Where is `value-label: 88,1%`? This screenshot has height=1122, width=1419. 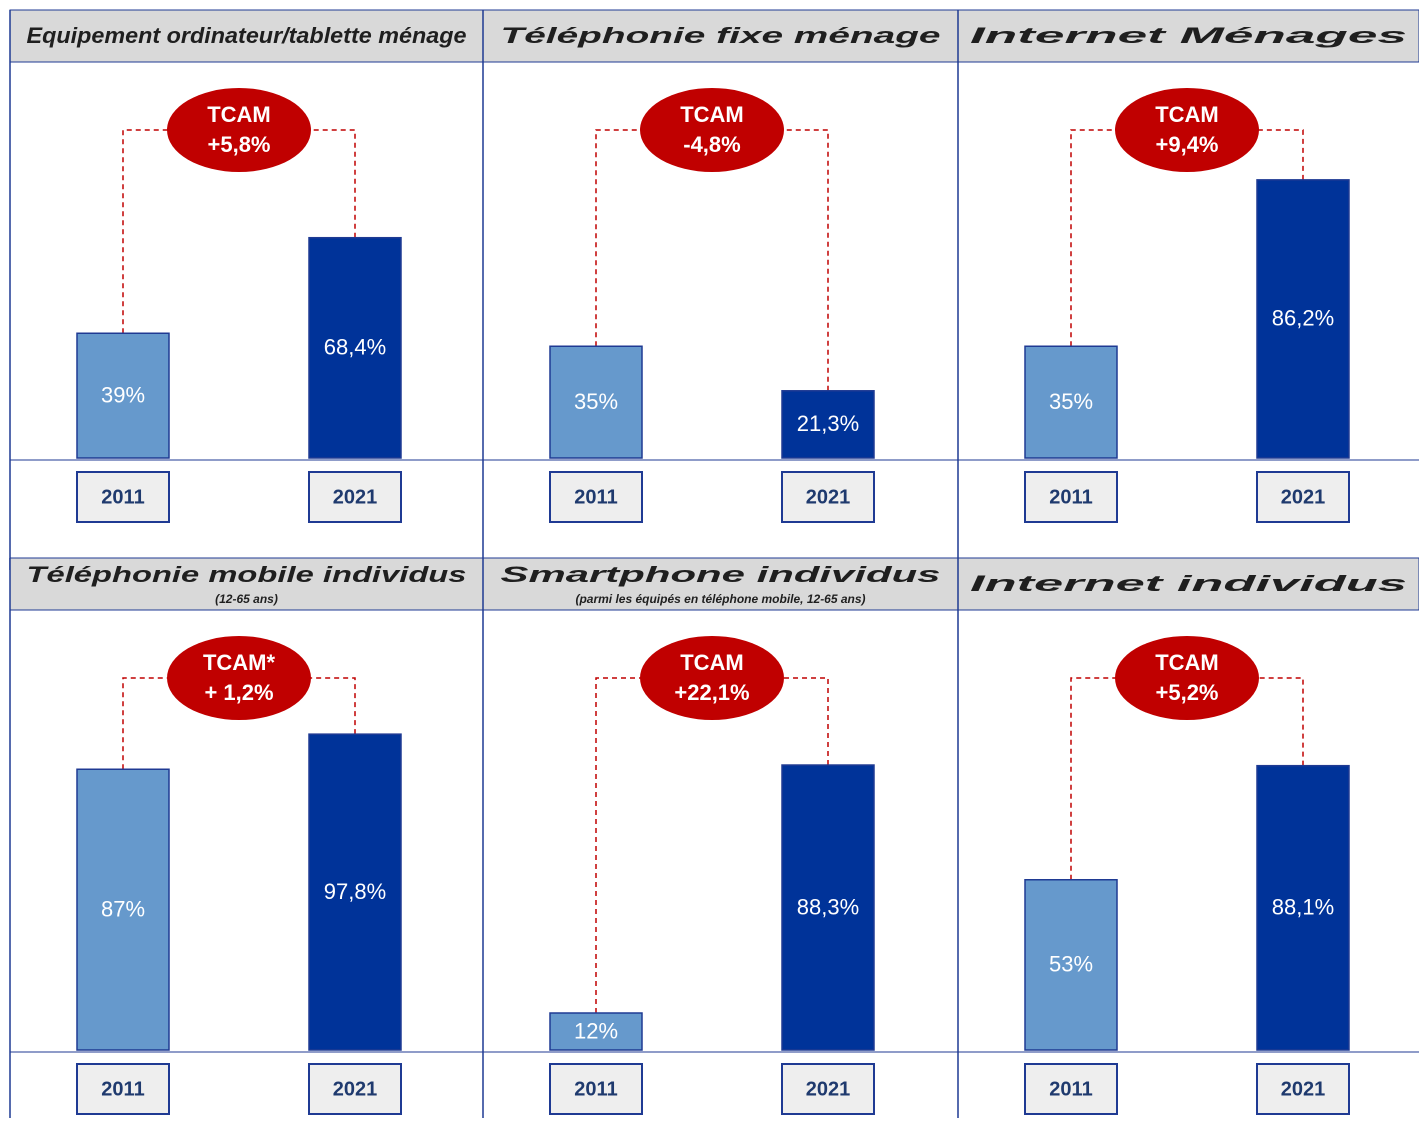
value-label: 88,1% is located at coordinates (1303, 907).